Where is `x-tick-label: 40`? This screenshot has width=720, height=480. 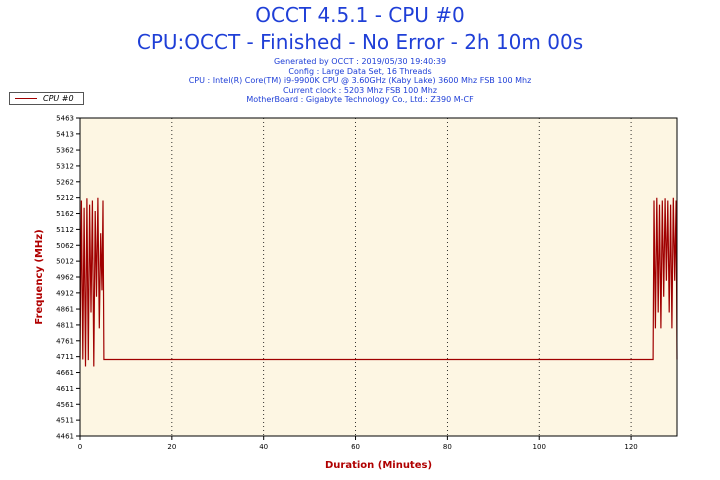
x-tick-label: 40 is located at coordinates (263, 447).